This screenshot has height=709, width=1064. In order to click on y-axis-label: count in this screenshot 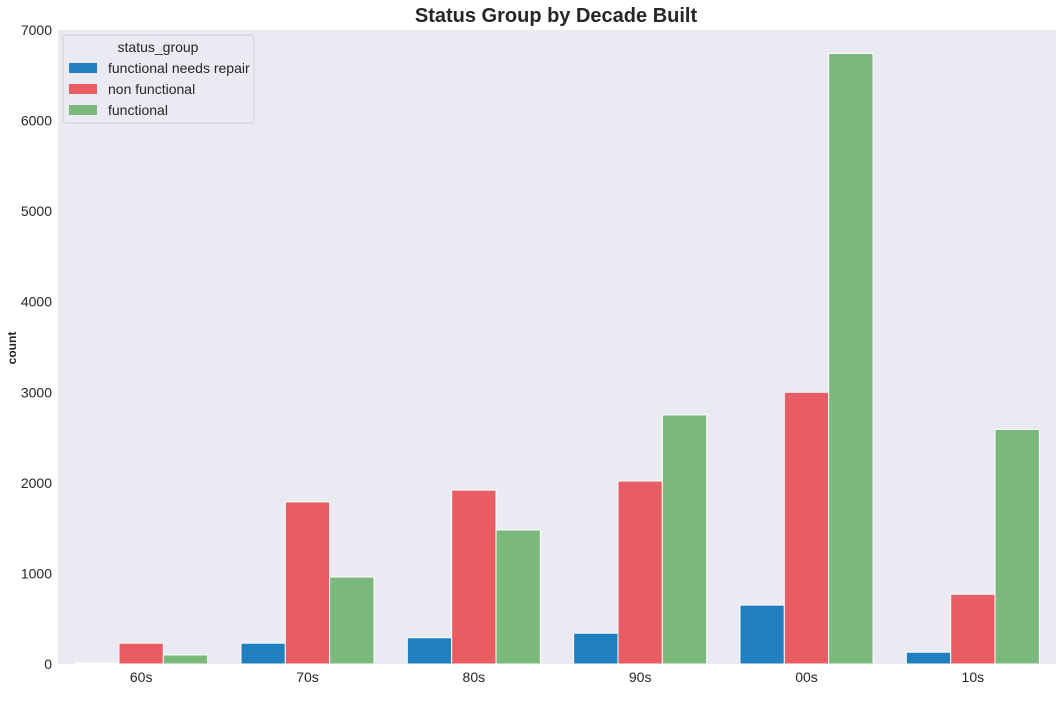, I will do `click(12, 348)`.